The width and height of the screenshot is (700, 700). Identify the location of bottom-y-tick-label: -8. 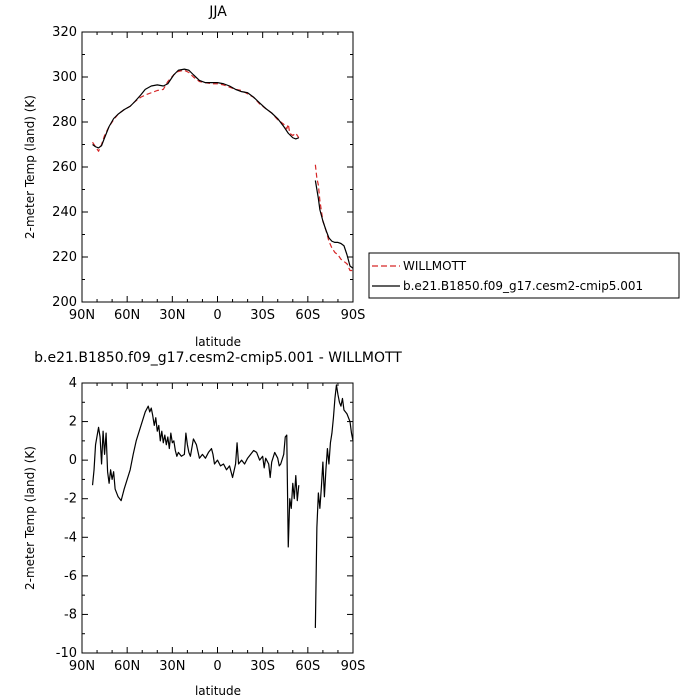
(70, 614).